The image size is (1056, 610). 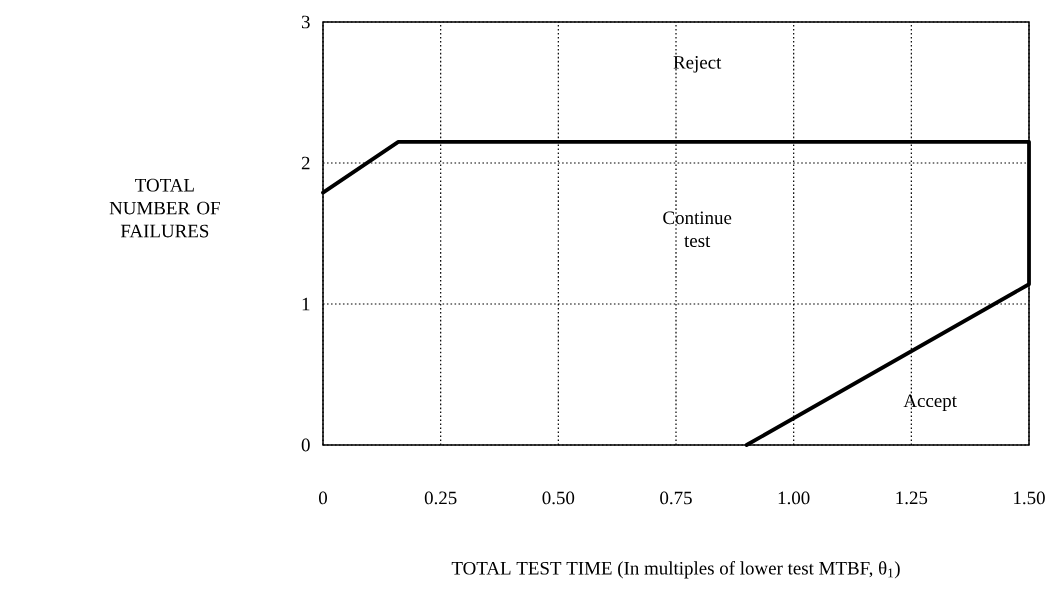 I want to click on x-tick-label: 1.50, so click(x=1029, y=498).